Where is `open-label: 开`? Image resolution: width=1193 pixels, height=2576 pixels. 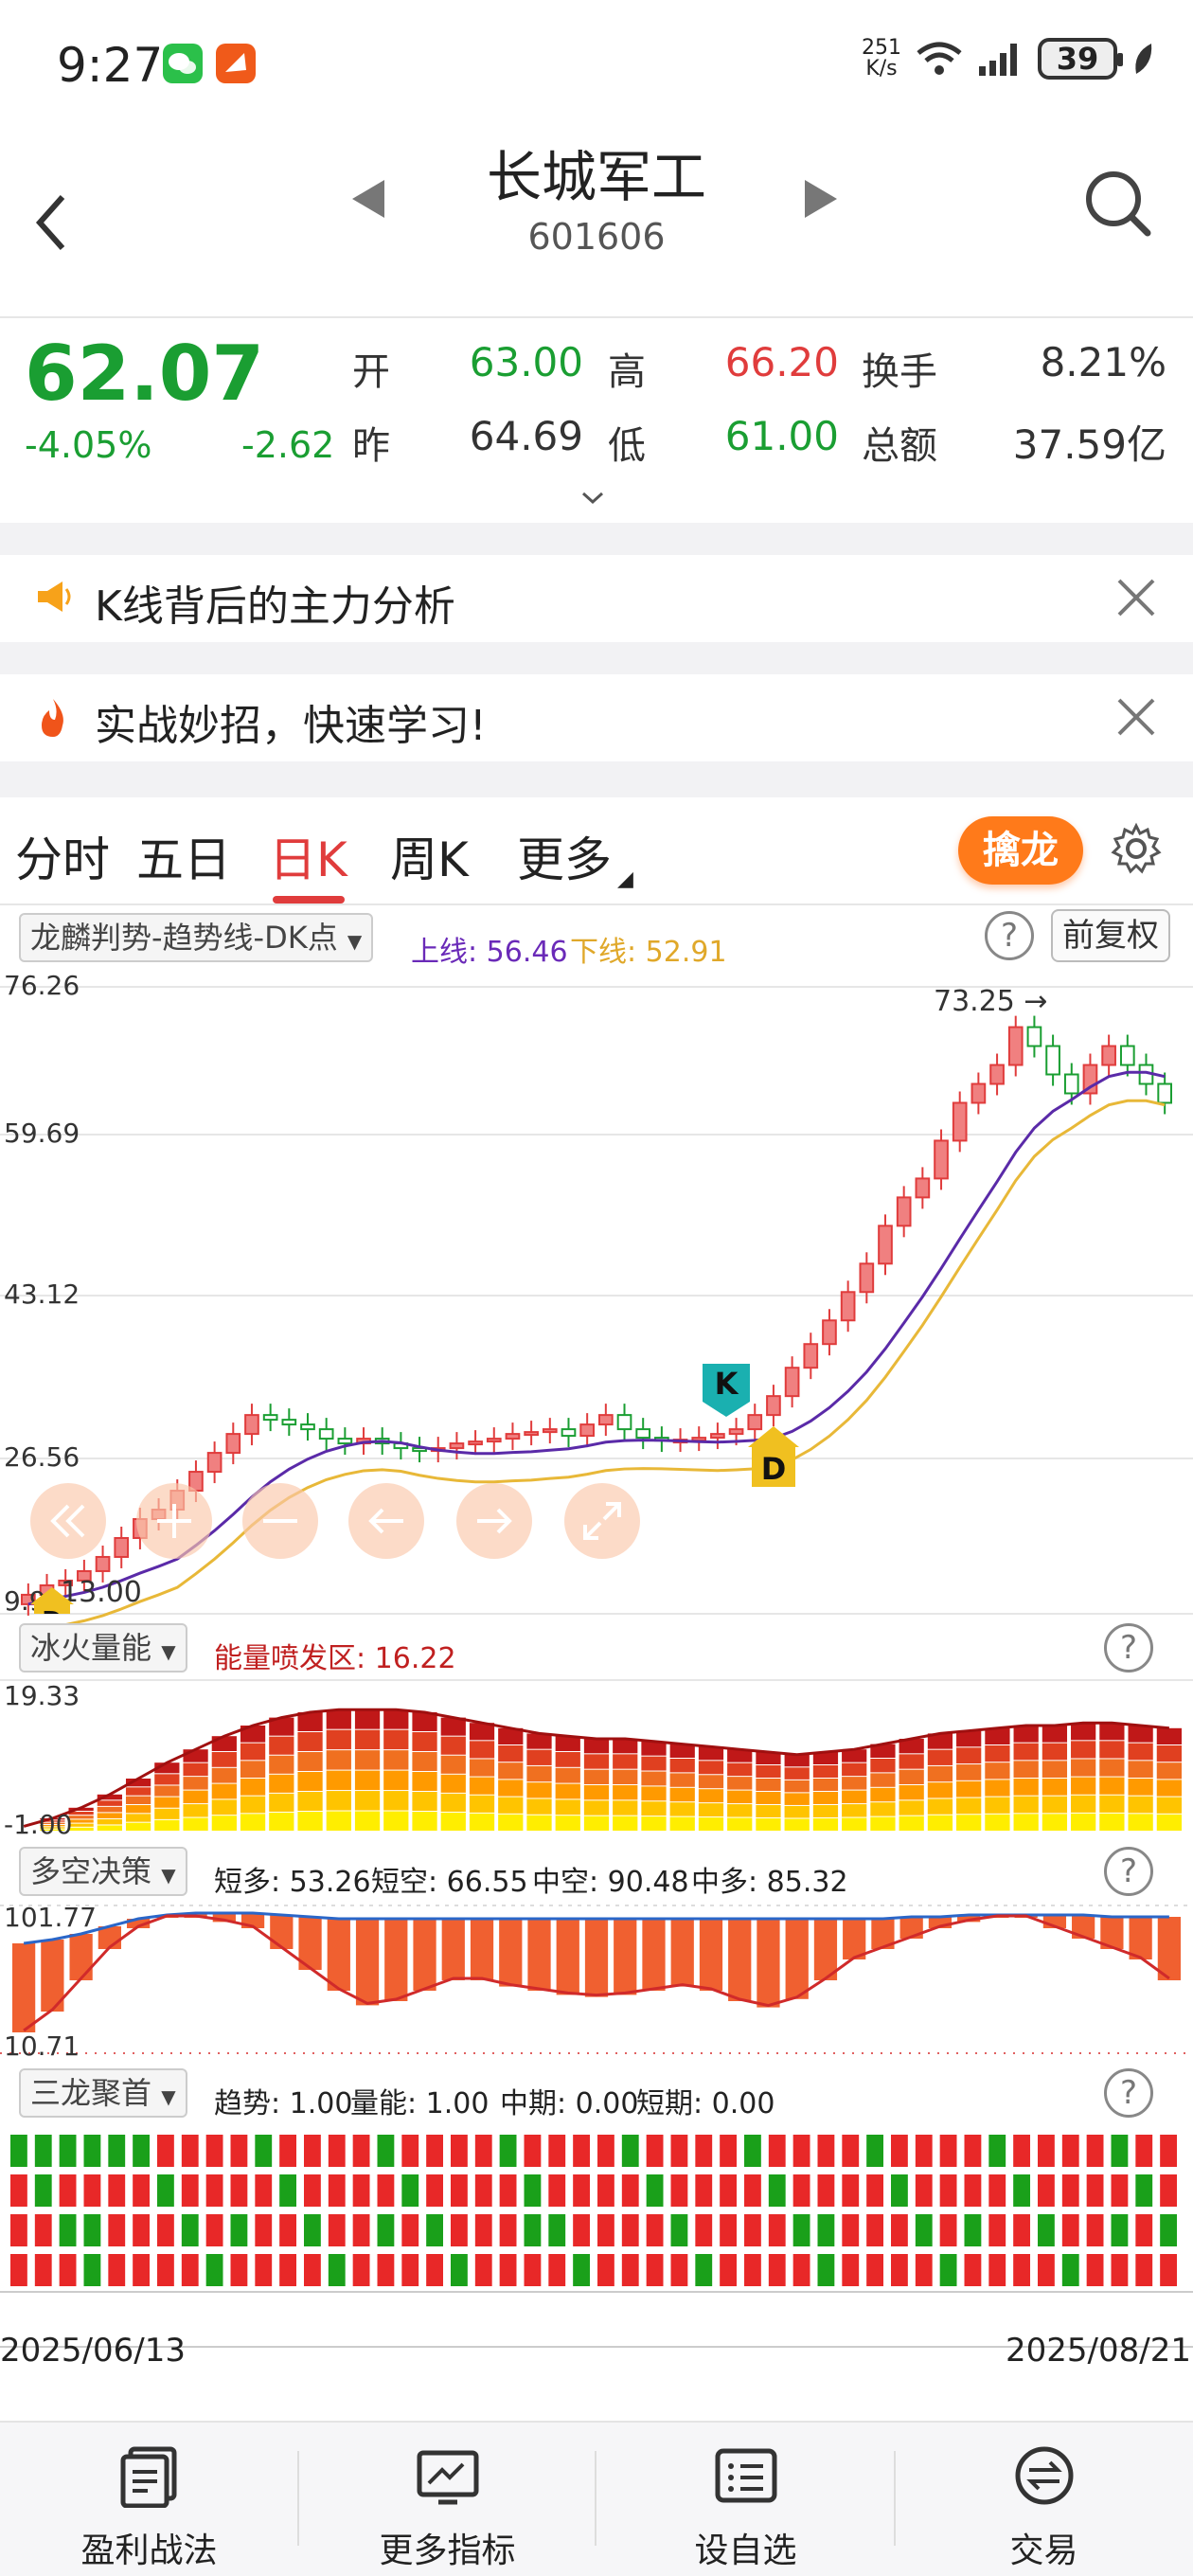
open-label: 开 is located at coordinates (371, 372).